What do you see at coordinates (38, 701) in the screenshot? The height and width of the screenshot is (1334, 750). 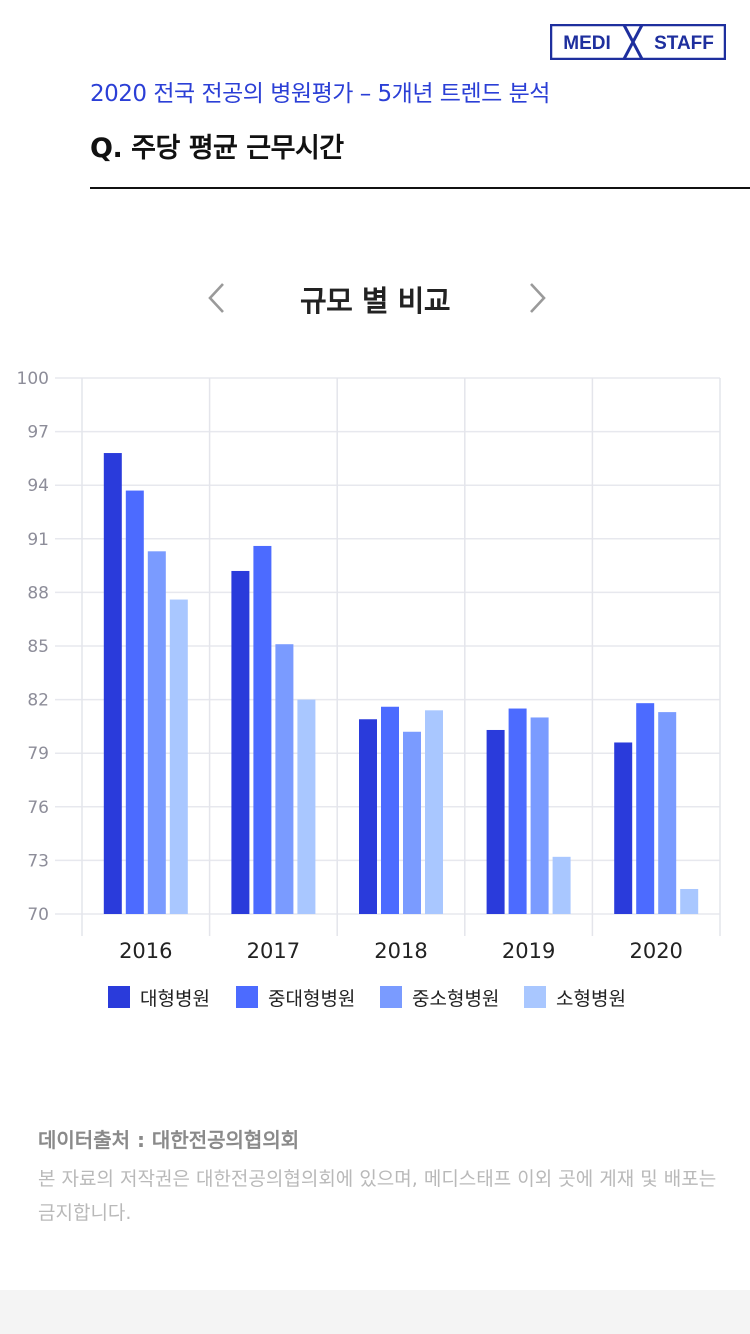 I see `y-tick-label: 82` at bounding box center [38, 701].